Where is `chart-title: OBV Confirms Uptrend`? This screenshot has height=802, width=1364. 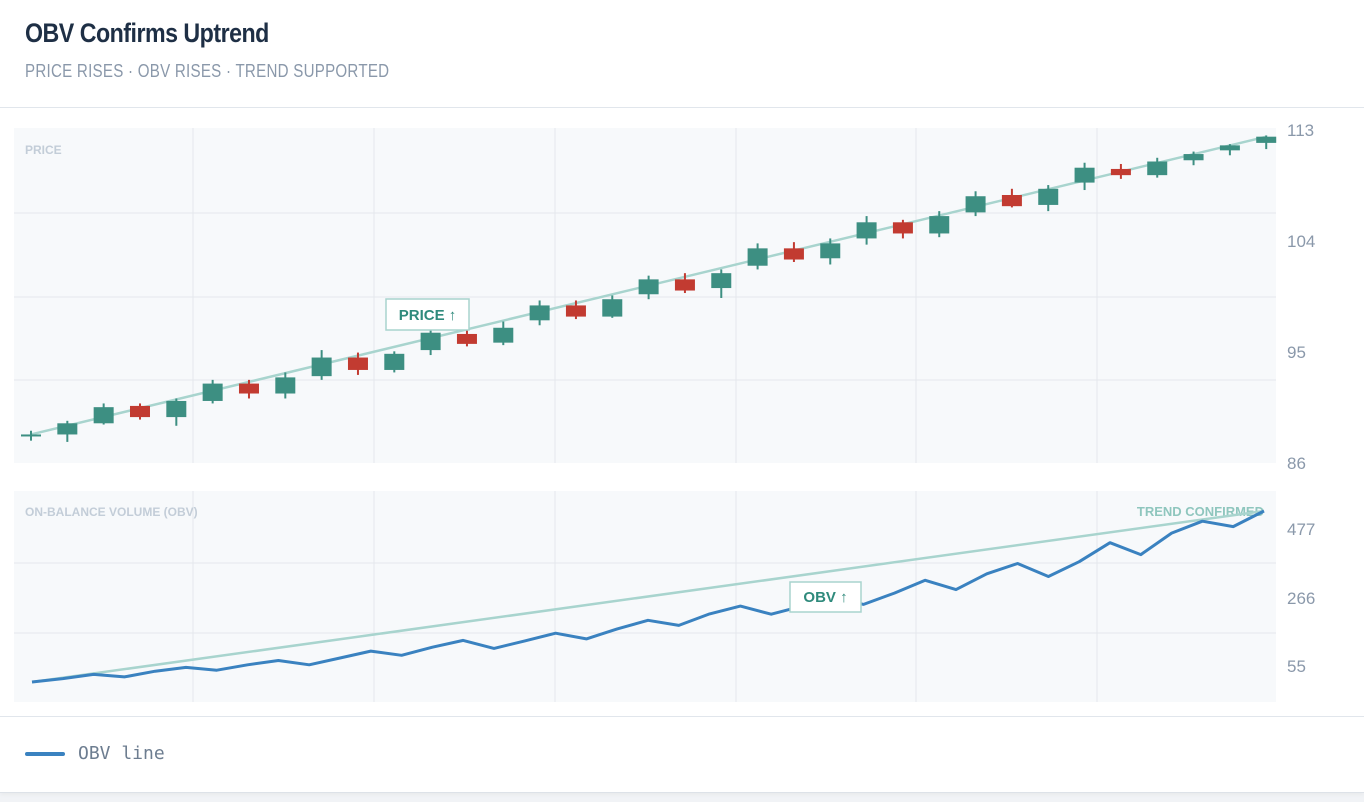 chart-title: OBV Confirms Uptrend is located at coordinates (147, 33).